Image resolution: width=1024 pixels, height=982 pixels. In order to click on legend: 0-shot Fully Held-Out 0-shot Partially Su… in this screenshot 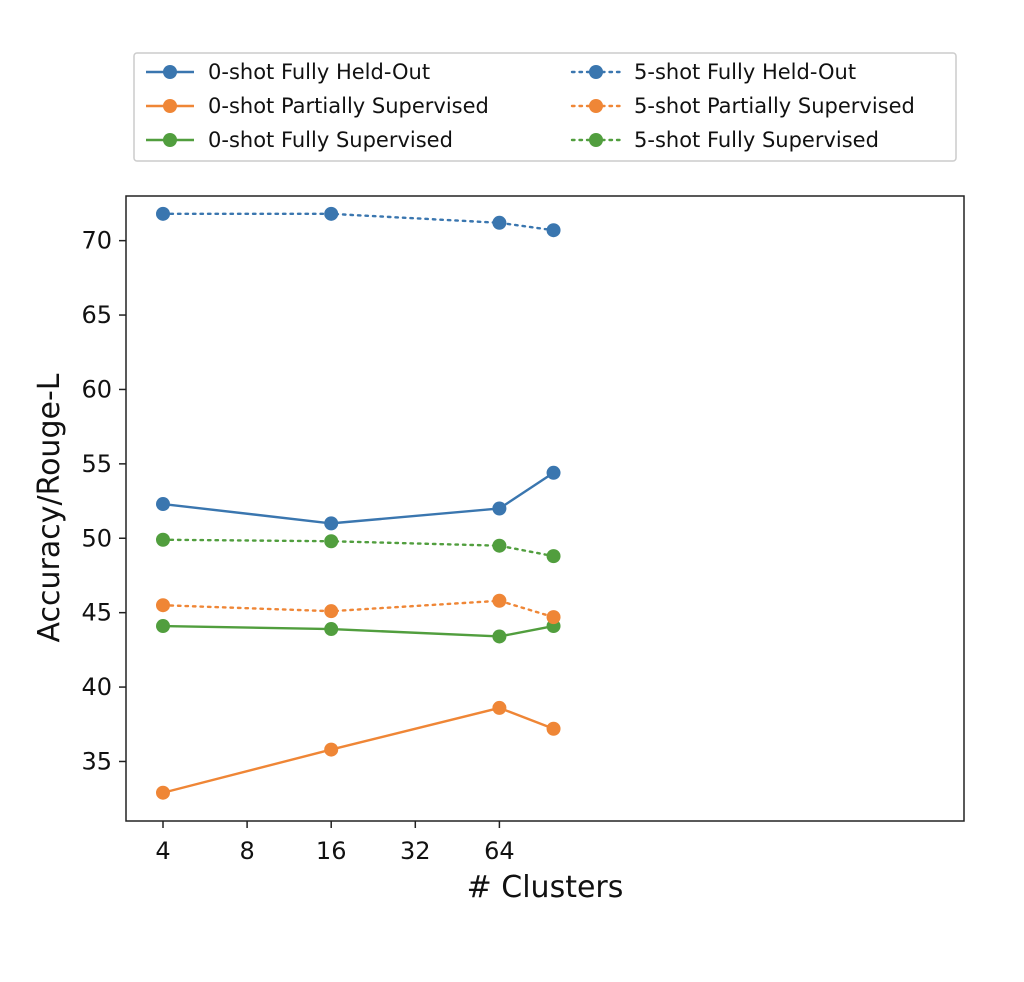, I will do `click(545, 107)`.